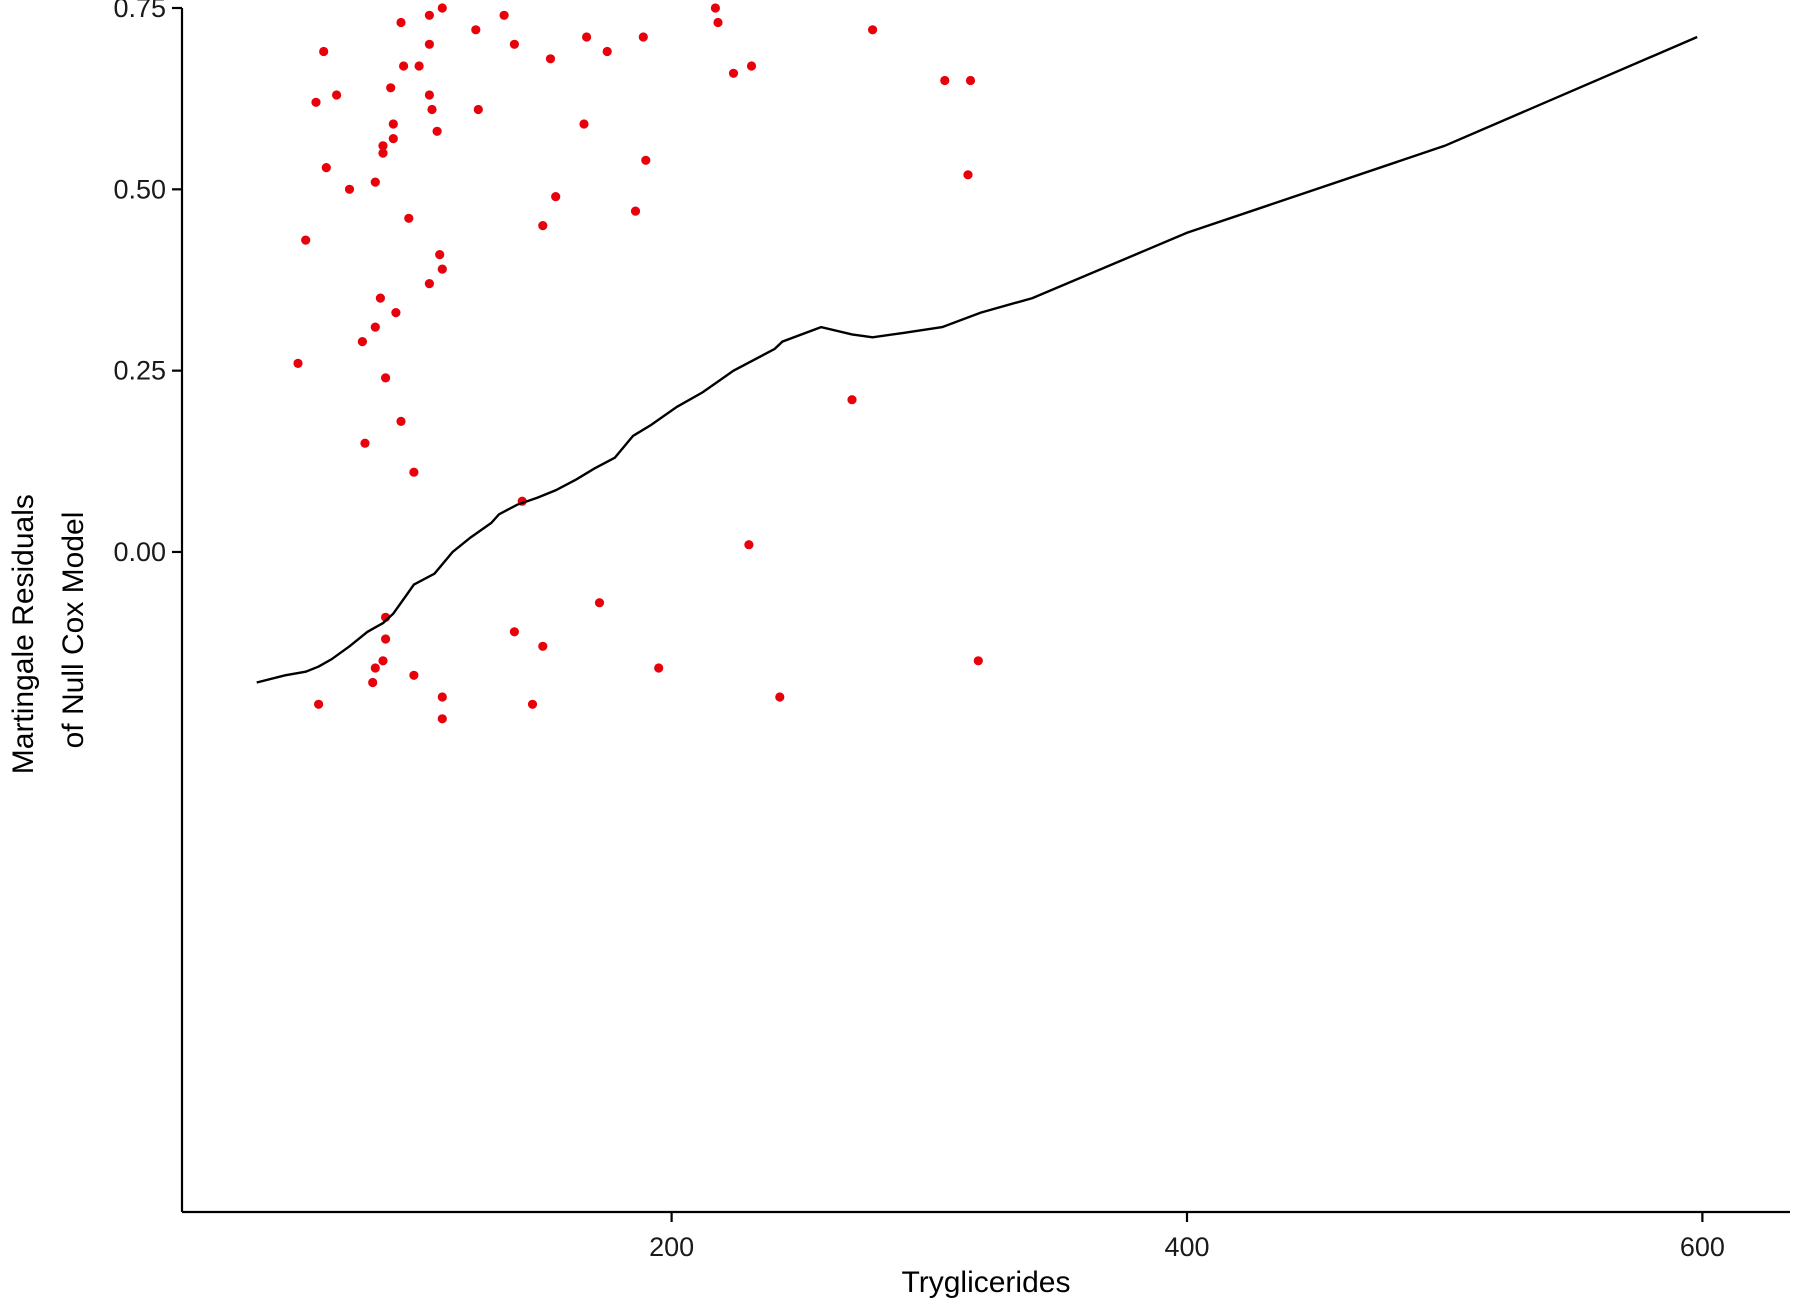  Describe the element at coordinates (139, 189) in the screenshot. I see `y-tick-label-2: 0.50` at that location.